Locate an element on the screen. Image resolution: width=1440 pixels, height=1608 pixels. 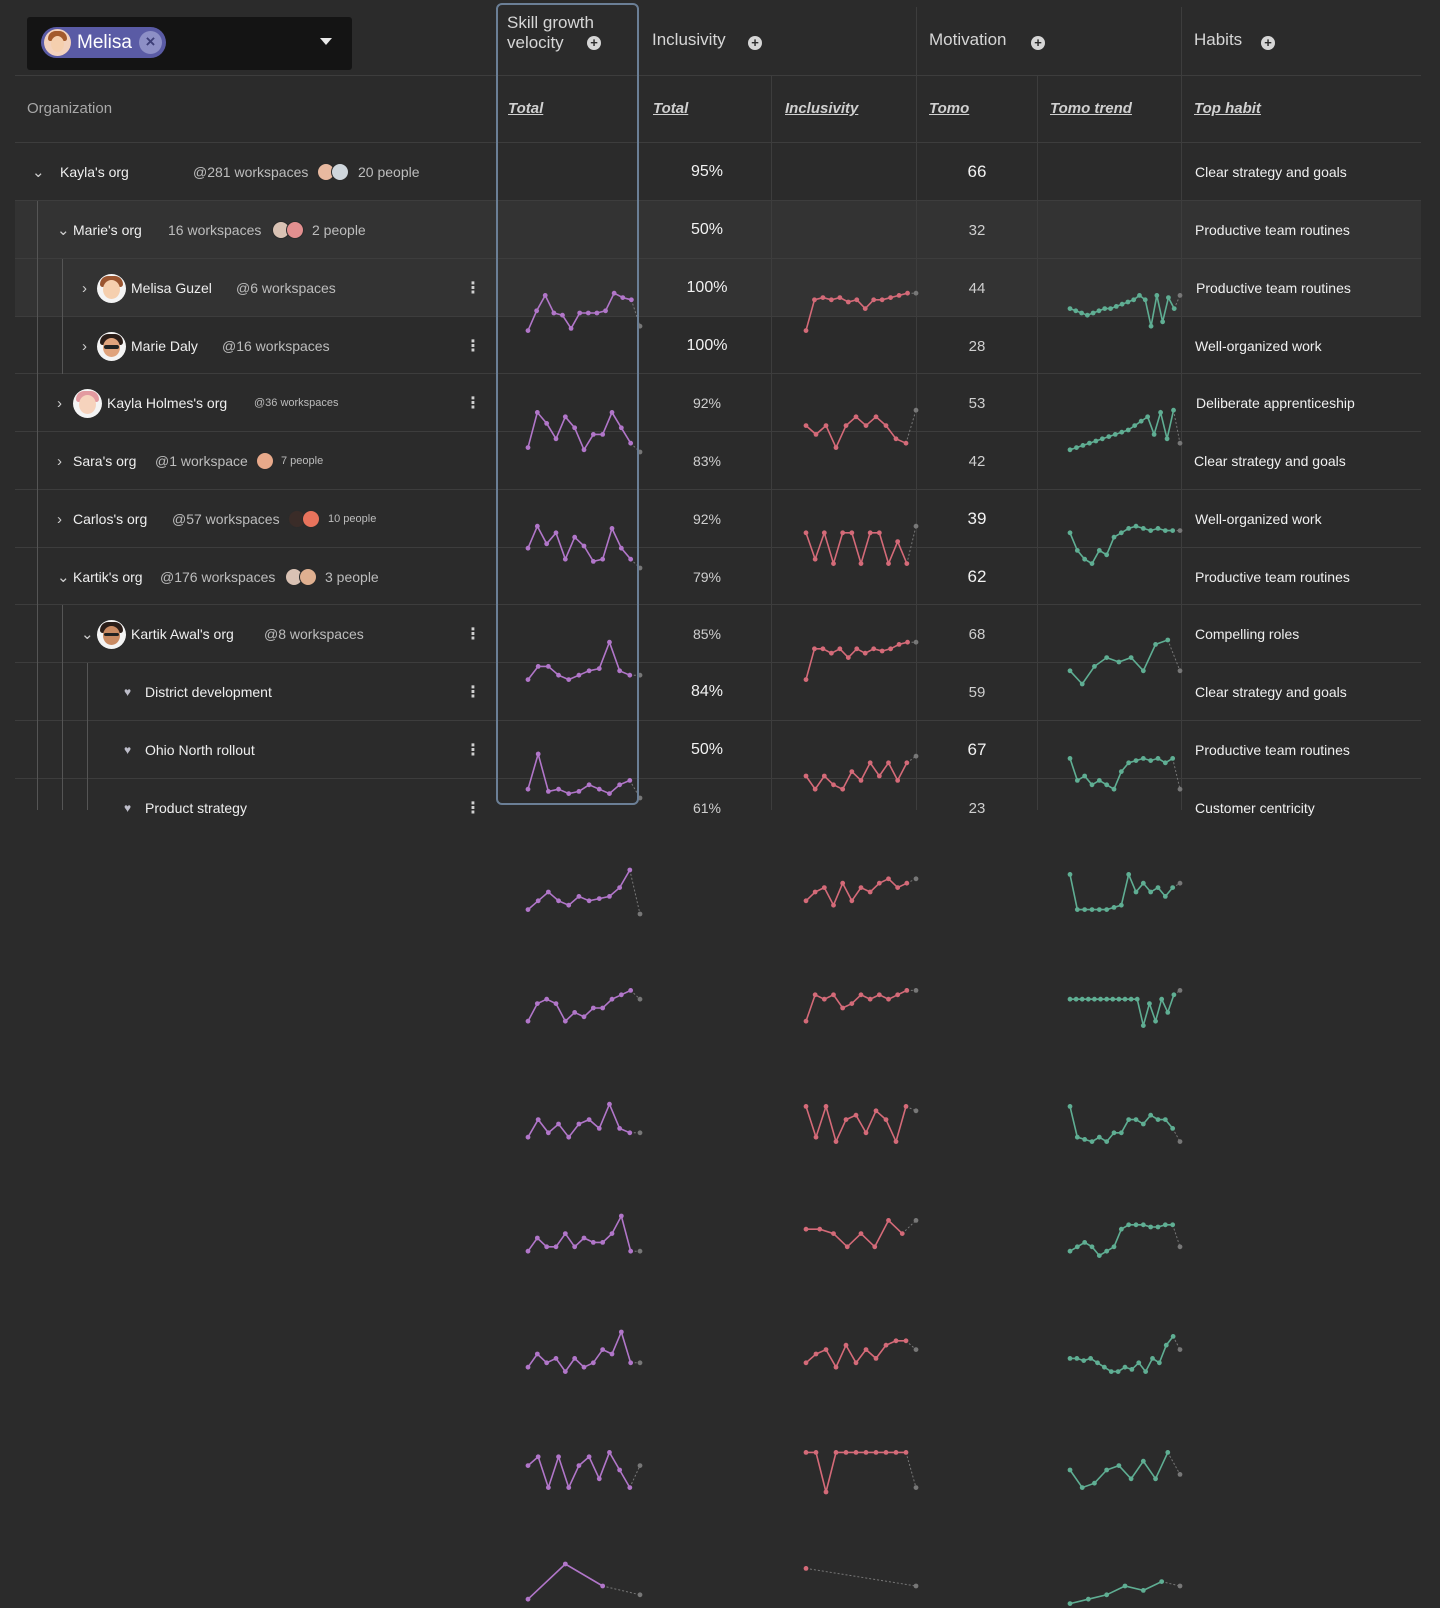
tomo-score: 44 is located at coordinates (977, 288).